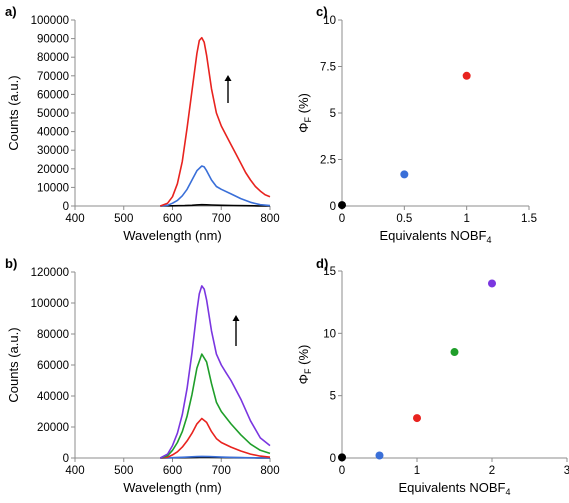 The height and width of the screenshot is (503, 569). Describe the element at coordinates (53, 77) in the screenshot. I see `y-tick-label: 70000` at that location.